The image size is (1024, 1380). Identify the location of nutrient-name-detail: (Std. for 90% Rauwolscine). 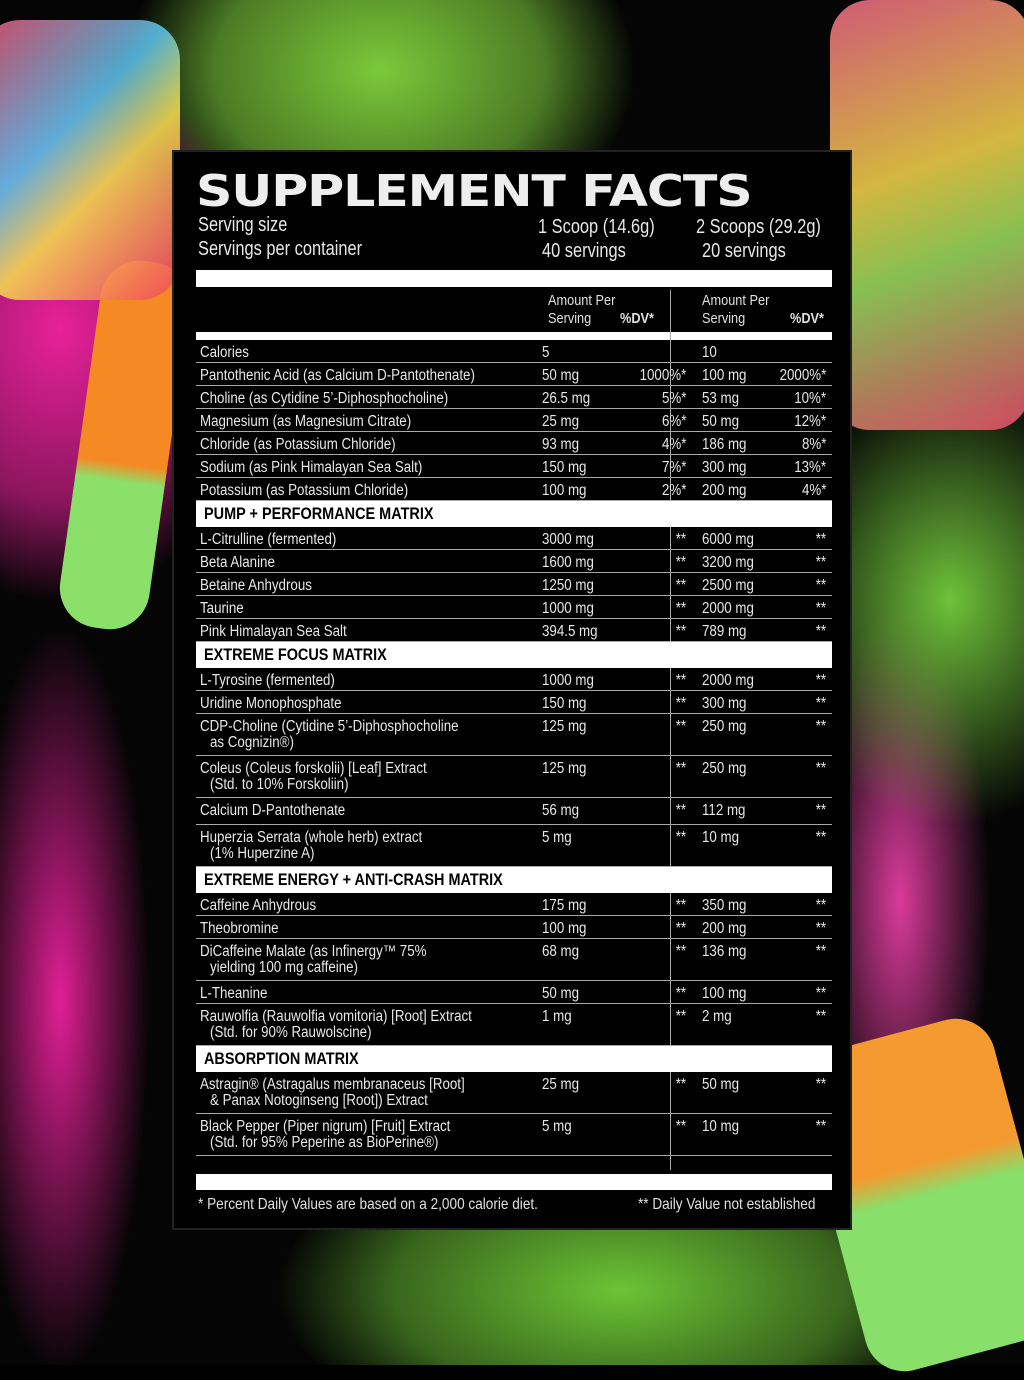
(291, 1032).